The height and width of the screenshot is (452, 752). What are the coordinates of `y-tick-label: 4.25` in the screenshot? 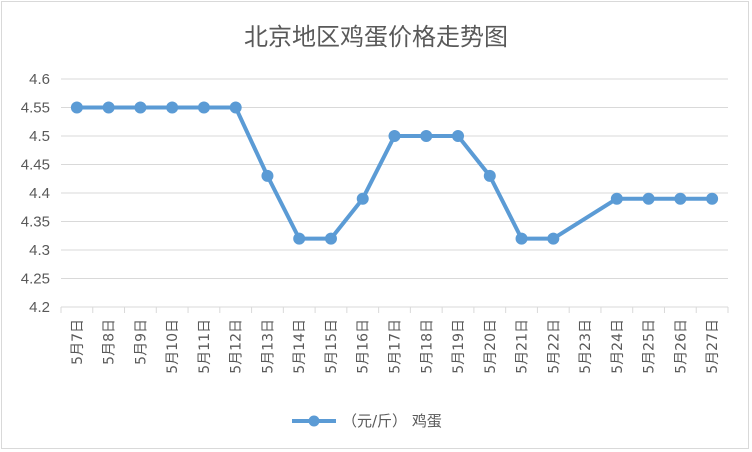 It's located at (35, 279).